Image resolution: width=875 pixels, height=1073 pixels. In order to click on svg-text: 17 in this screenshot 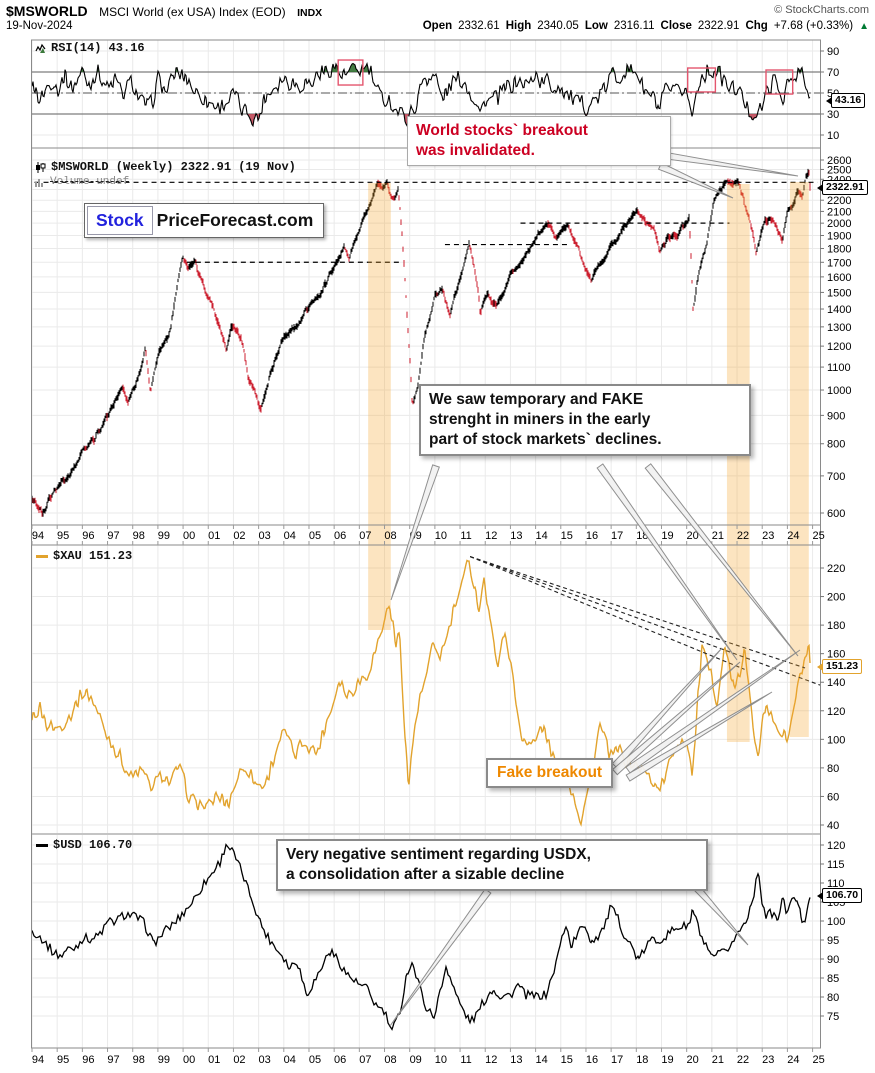, I will do `click(617, 536)`.